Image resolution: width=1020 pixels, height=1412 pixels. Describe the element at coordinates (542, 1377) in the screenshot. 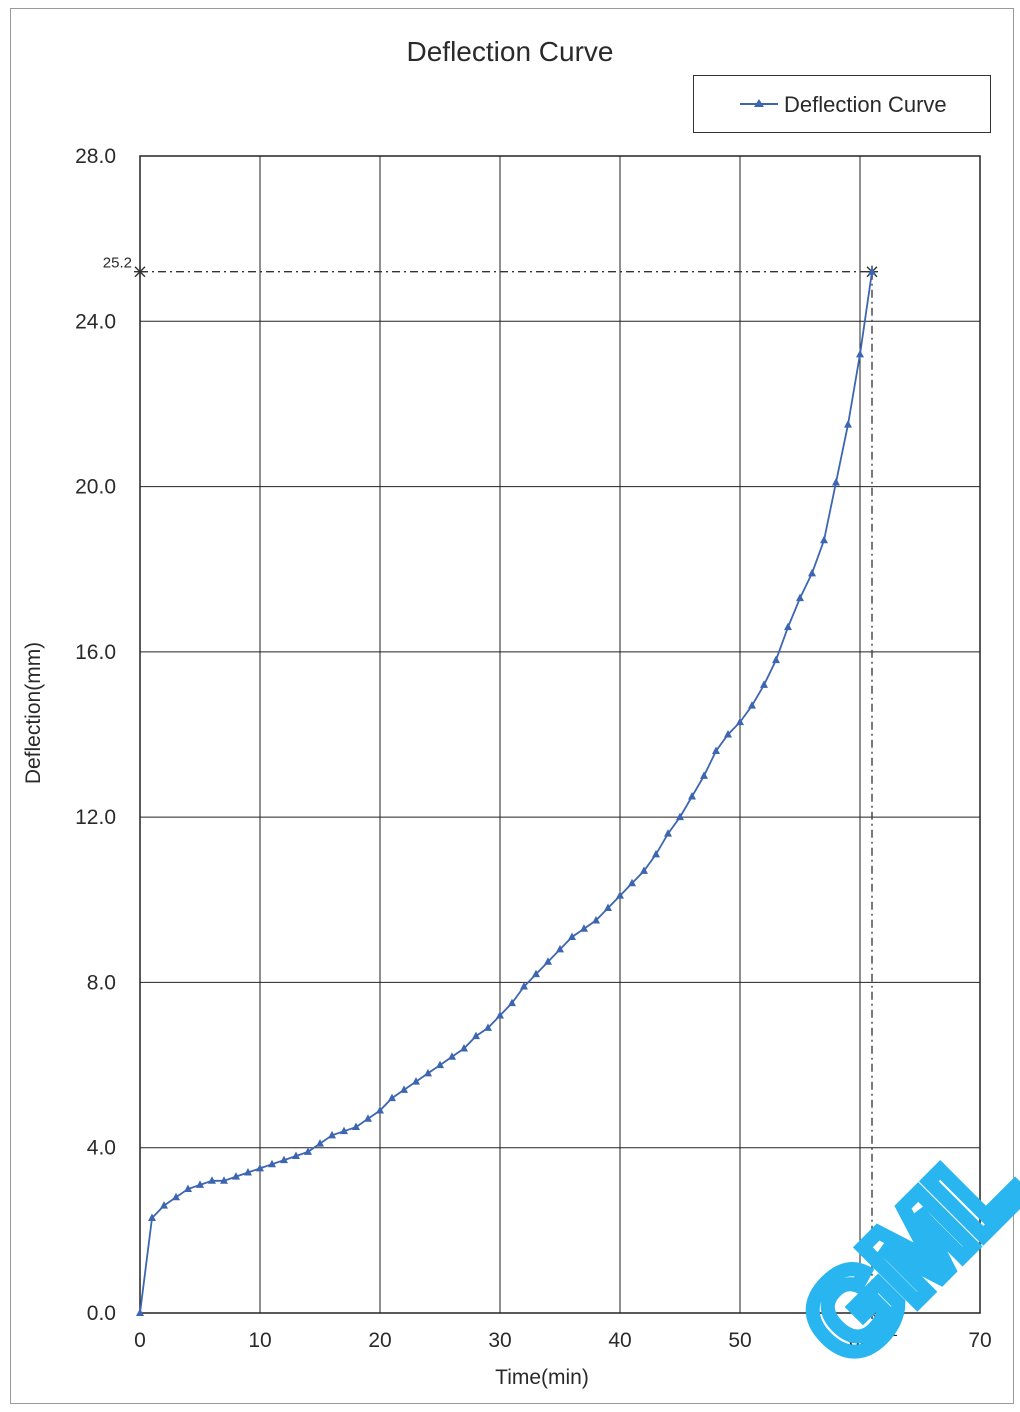

I see `x-axis-label: Time(min)` at that location.